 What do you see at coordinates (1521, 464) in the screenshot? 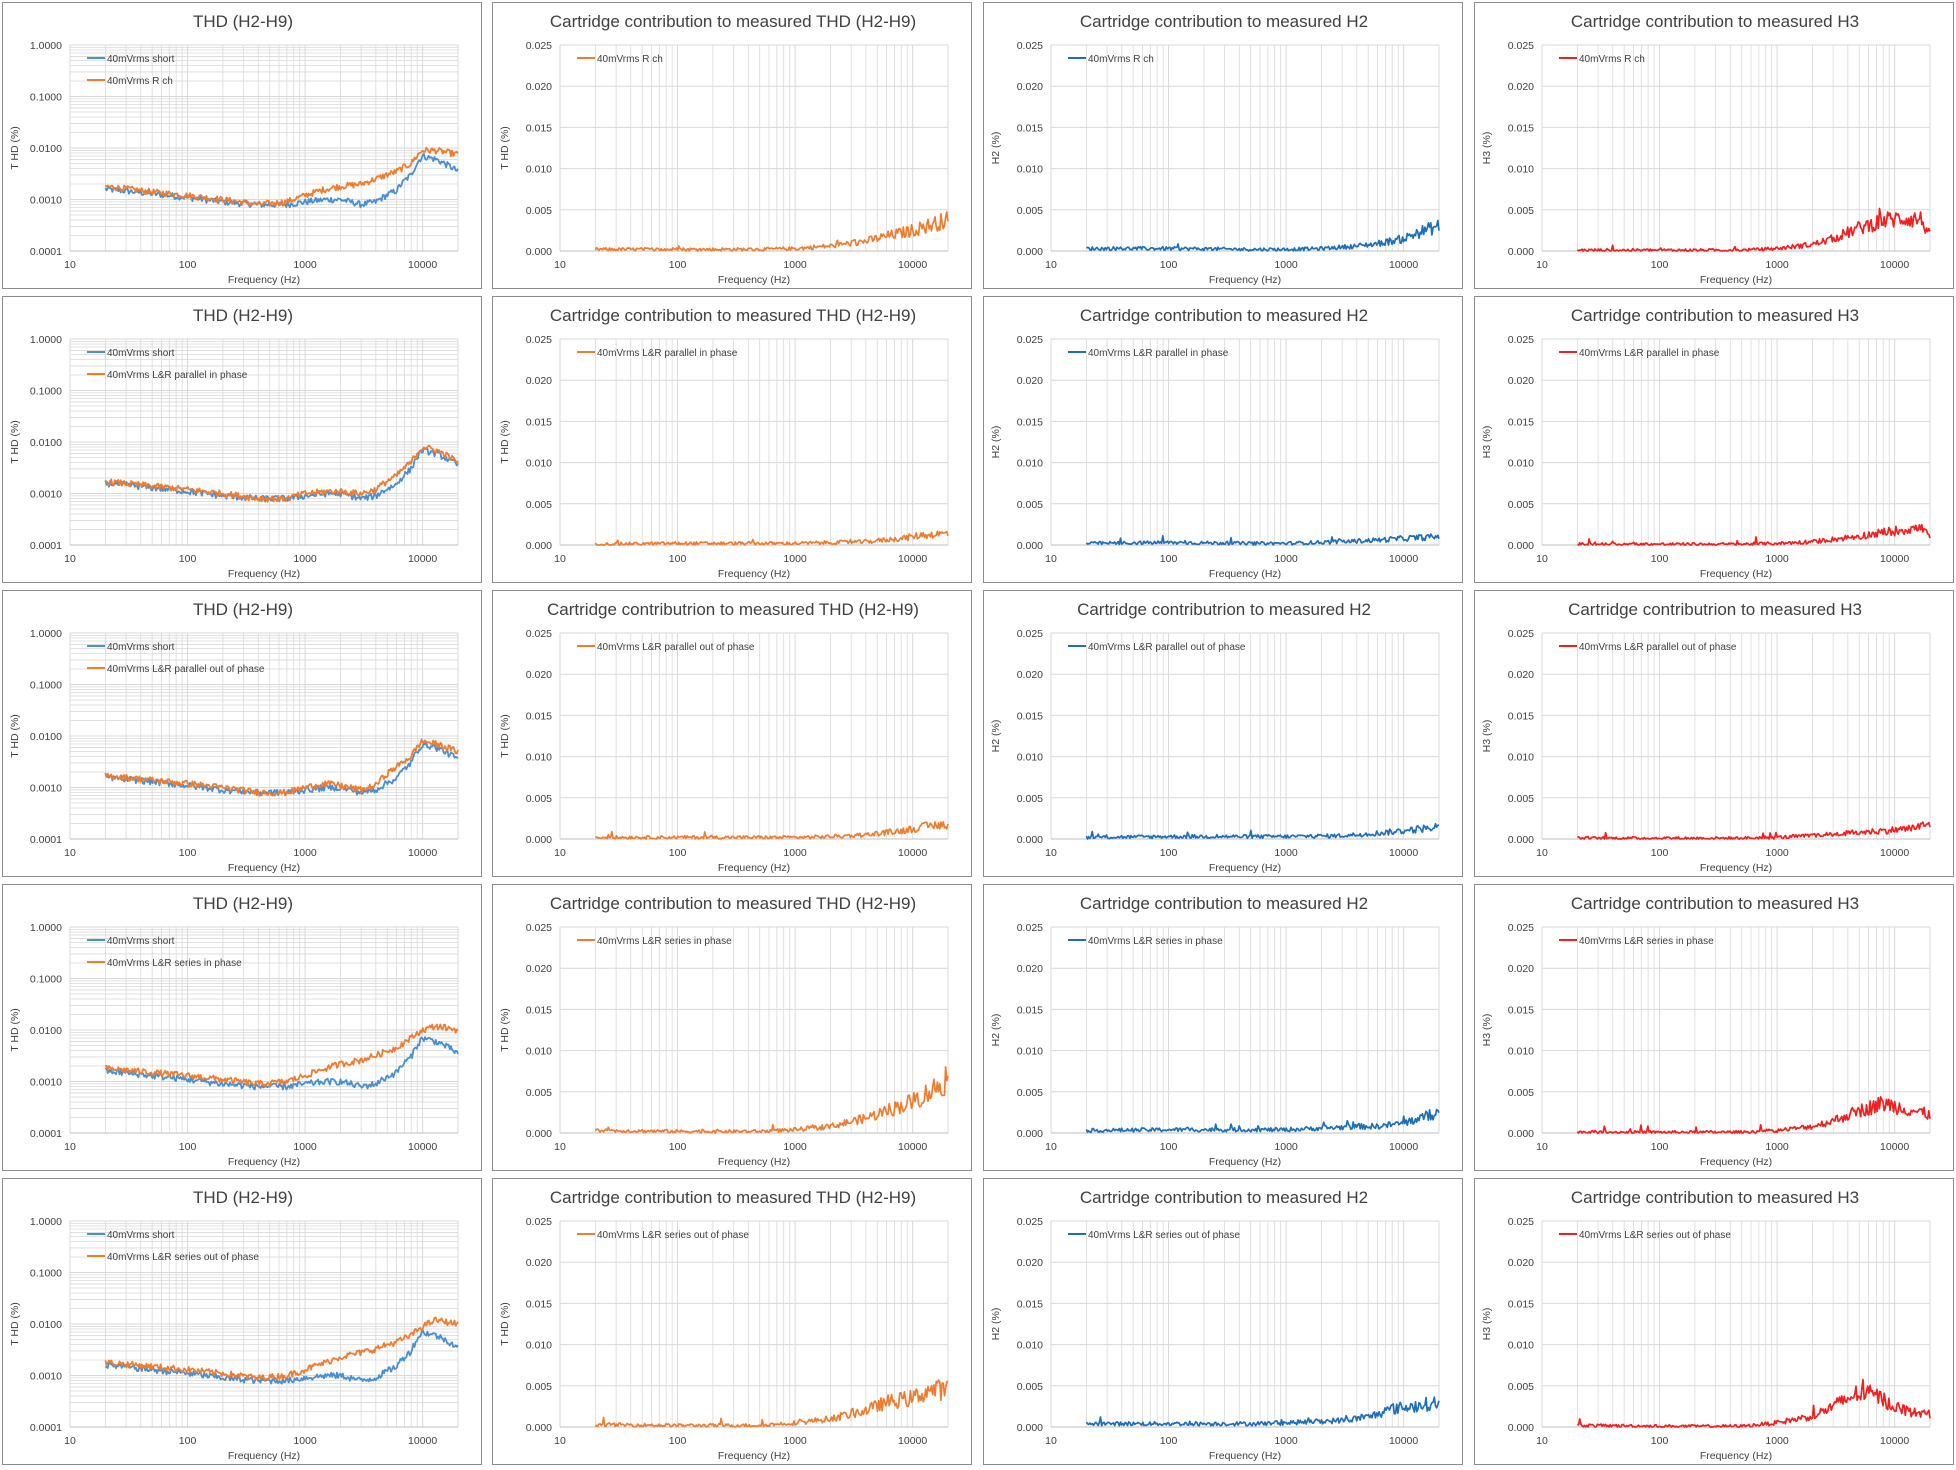
I see `y-tick-label: 0.010` at bounding box center [1521, 464].